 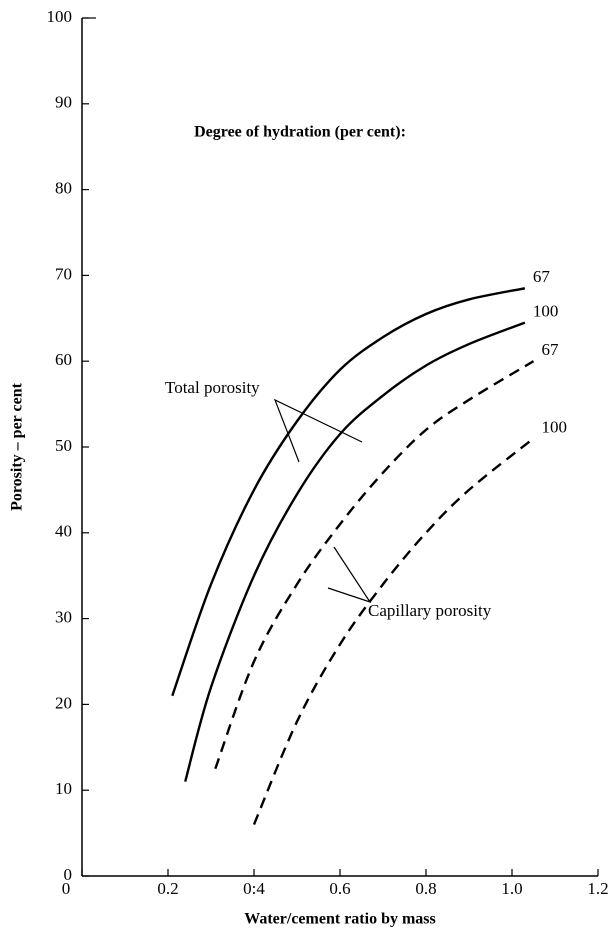 I want to click on y-tick-label: 0, so click(x=68, y=874).